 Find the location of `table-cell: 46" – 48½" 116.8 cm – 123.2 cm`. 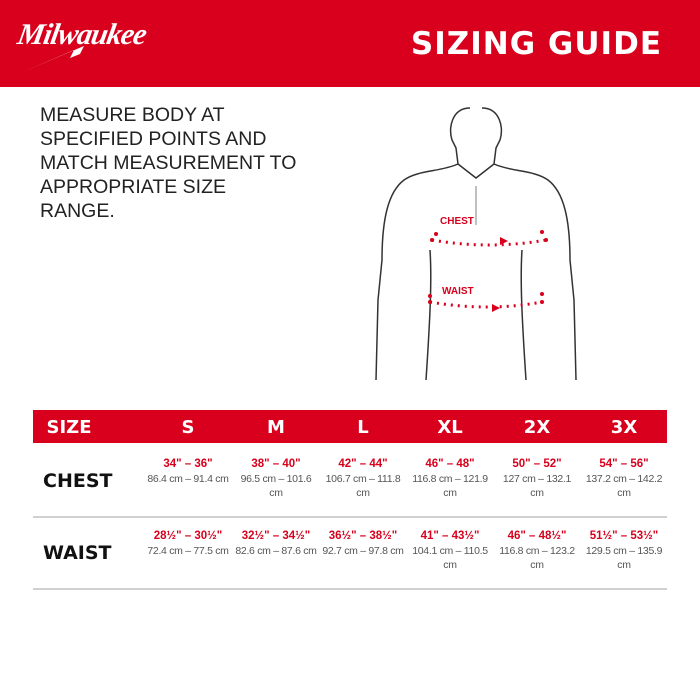

table-cell: 46" – 48½" 116.8 cm – 123.2 cm is located at coordinates (537, 551).